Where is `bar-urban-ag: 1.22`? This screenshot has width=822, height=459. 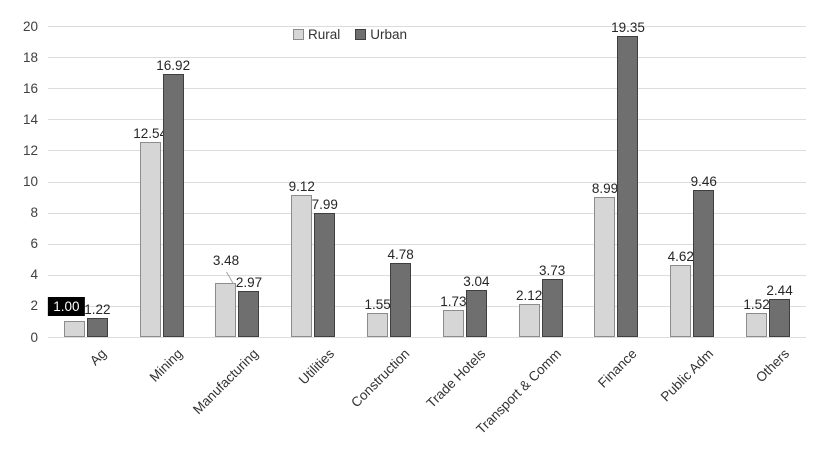
bar-urban-ag: 1.22 is located at coordinates (97, 319).